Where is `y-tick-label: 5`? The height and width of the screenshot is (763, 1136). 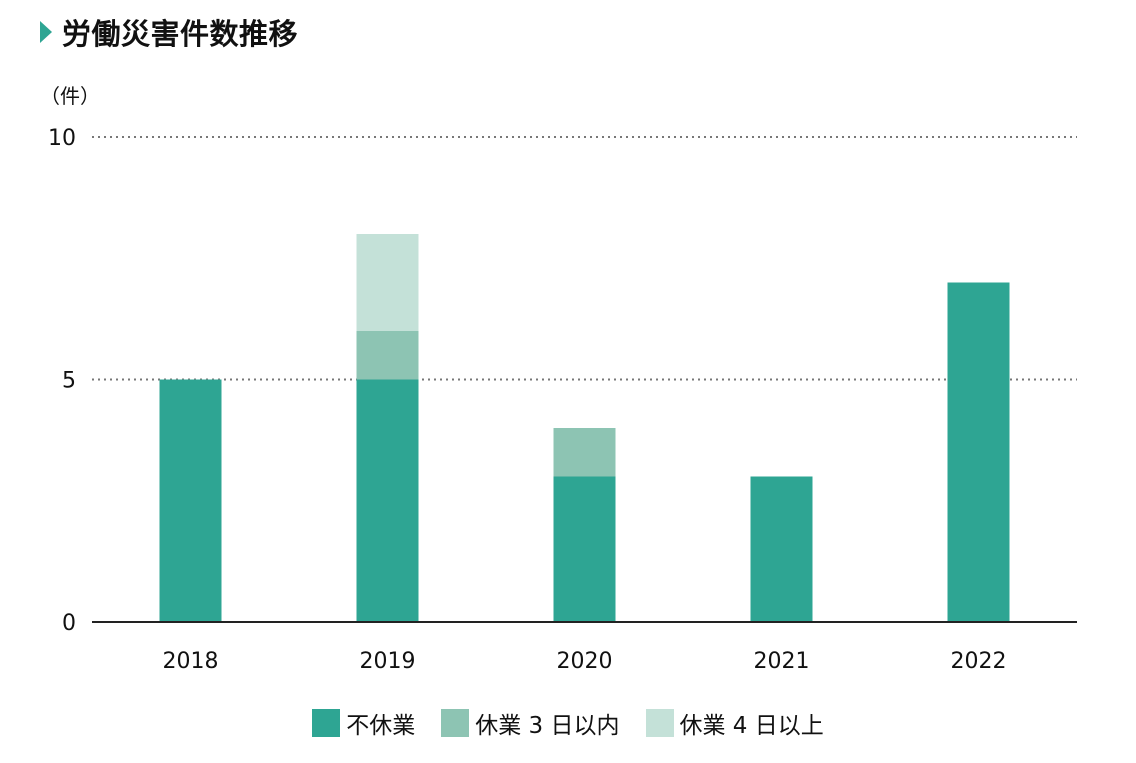 y-tick-label: 5 is located at coordinates (69, 381).